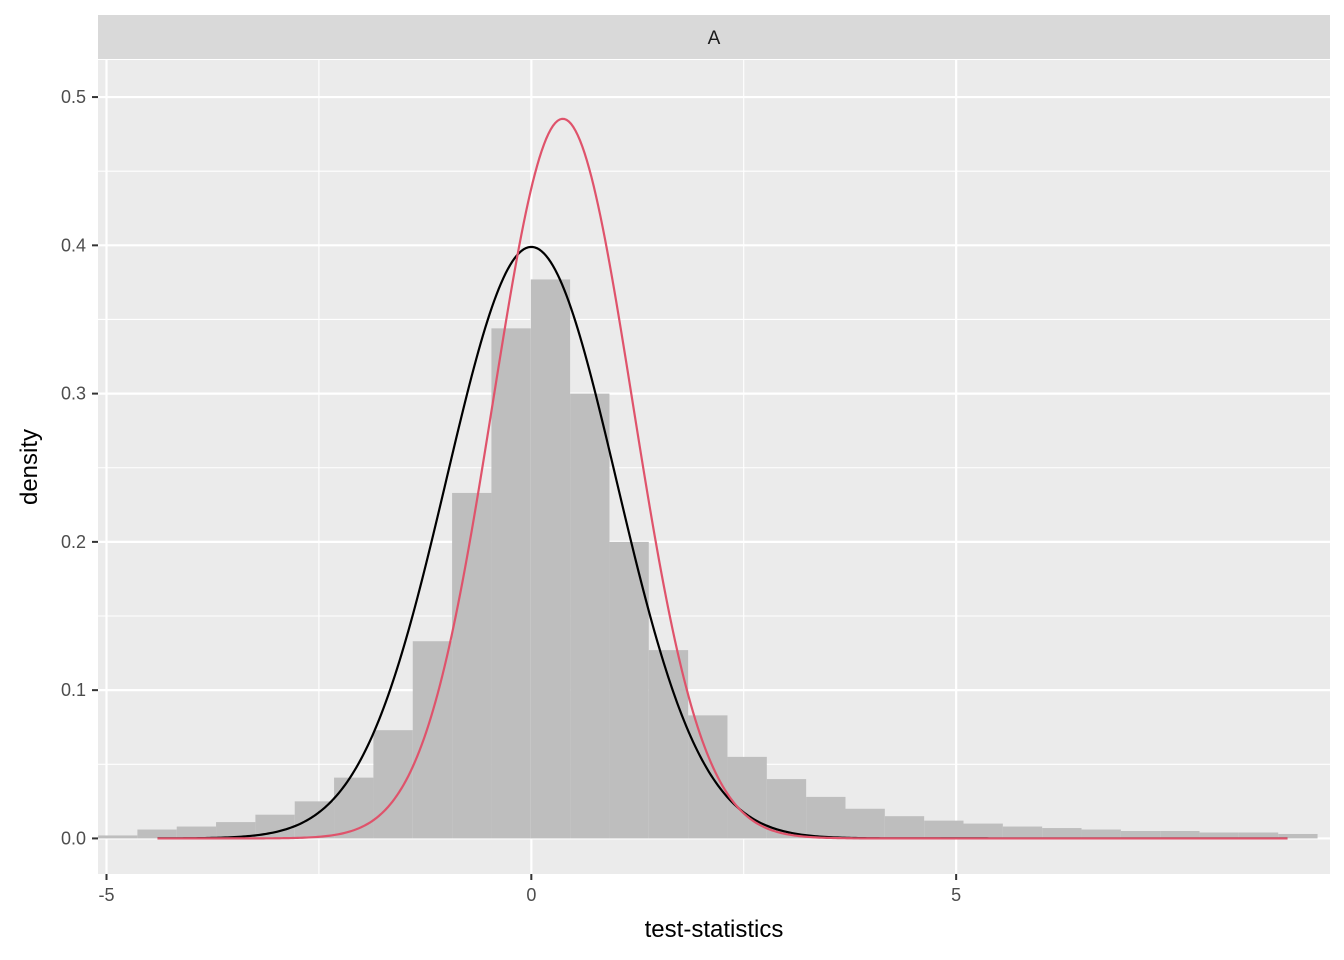  I want to click on y-tick-label: 0.1, so click(73, 690).